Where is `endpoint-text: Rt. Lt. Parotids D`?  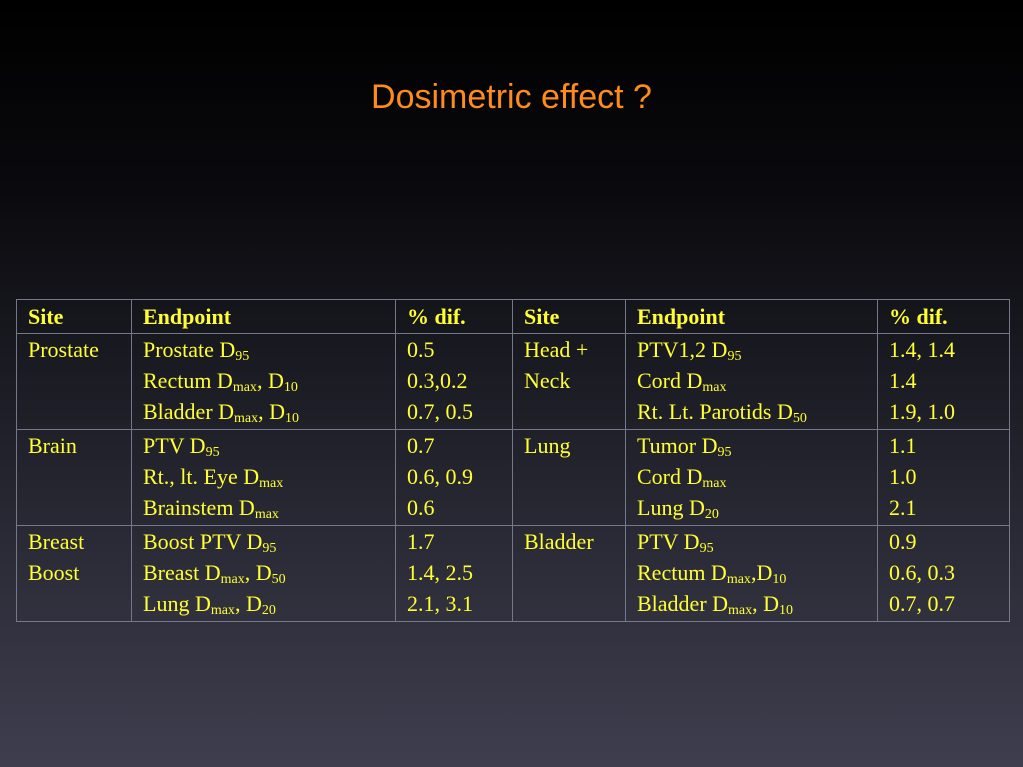
endpoint-text: Rt. Lt. Parotids D is located at coordinates (715, 411).